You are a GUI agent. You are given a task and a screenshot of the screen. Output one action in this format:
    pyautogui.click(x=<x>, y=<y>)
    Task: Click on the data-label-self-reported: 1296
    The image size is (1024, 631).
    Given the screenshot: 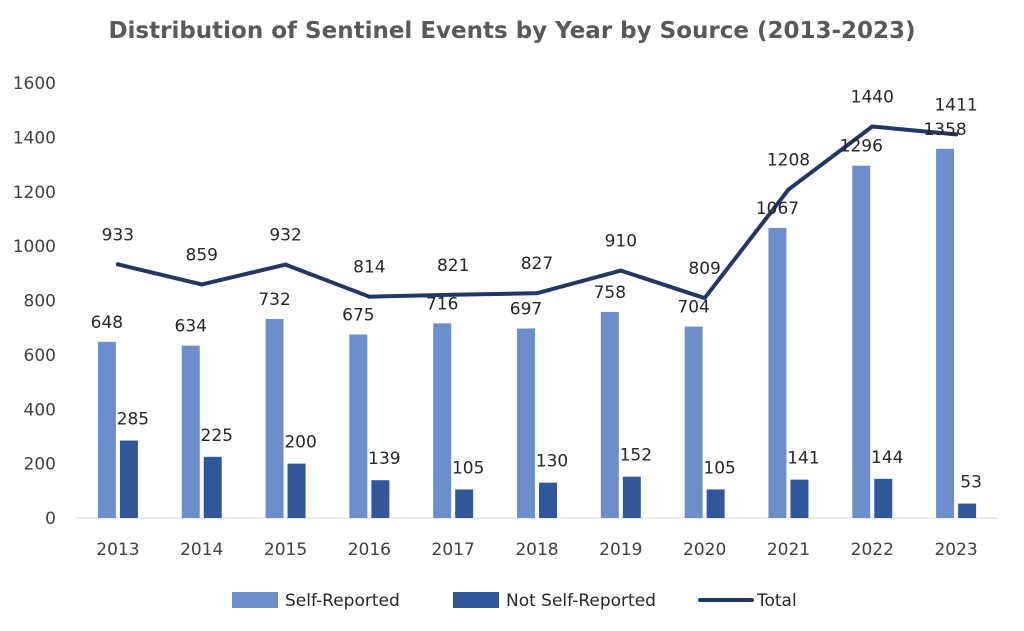 What is the action you would take?
    pyautogui.click(x=861, y=147)
    